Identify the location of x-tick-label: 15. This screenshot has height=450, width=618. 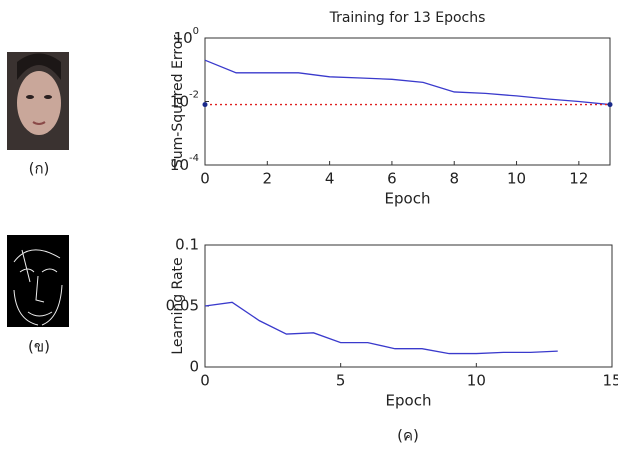
(610, 381).